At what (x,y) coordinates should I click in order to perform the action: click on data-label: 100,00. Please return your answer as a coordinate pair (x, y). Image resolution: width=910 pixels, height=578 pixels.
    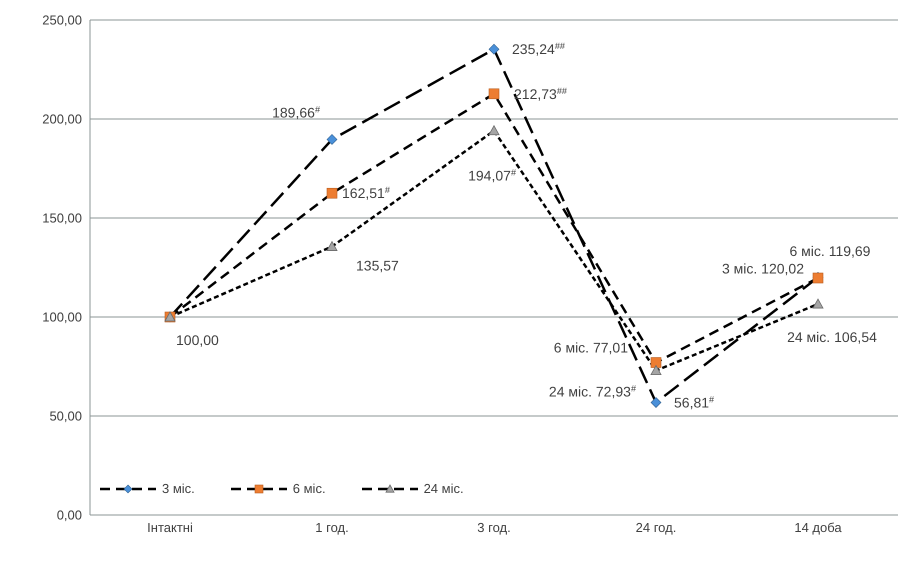
    Looking at the image, I should click on (198, 340).